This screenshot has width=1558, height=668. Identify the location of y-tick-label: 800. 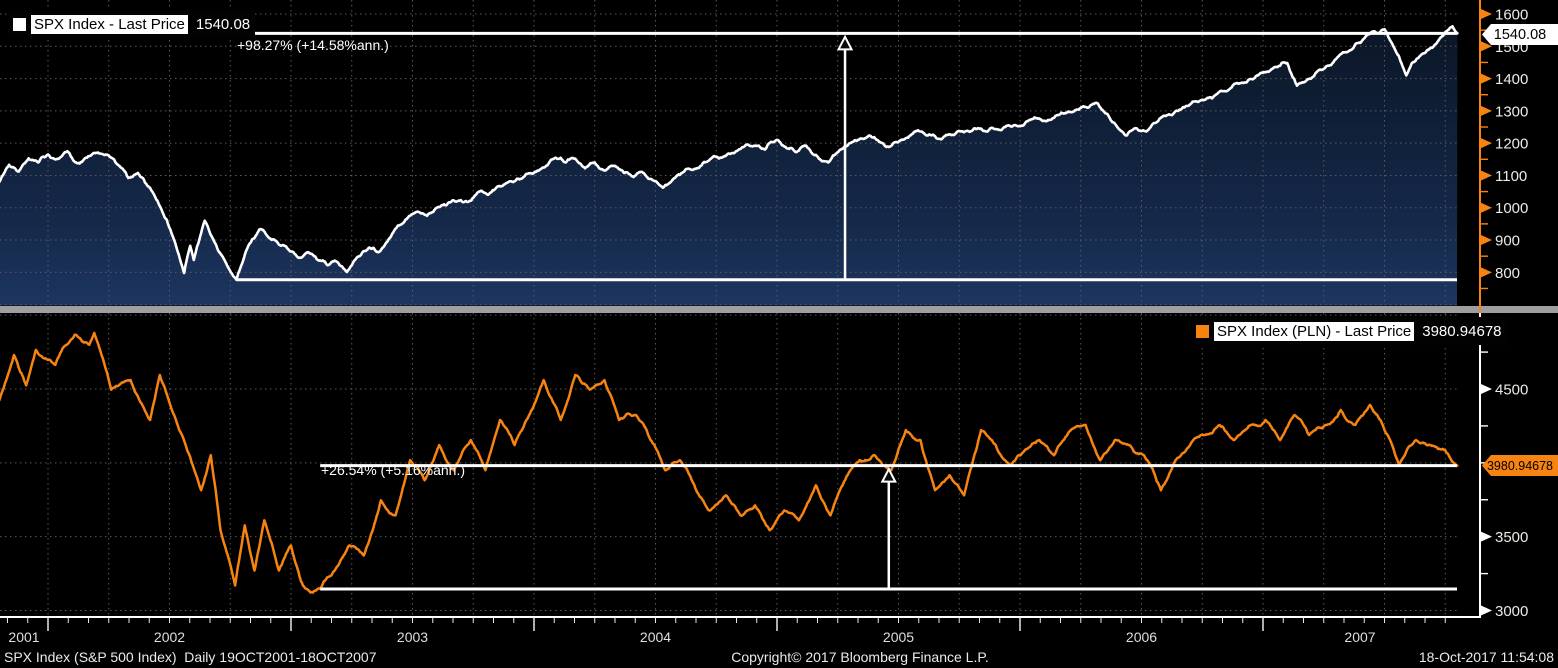
(1507, 273).